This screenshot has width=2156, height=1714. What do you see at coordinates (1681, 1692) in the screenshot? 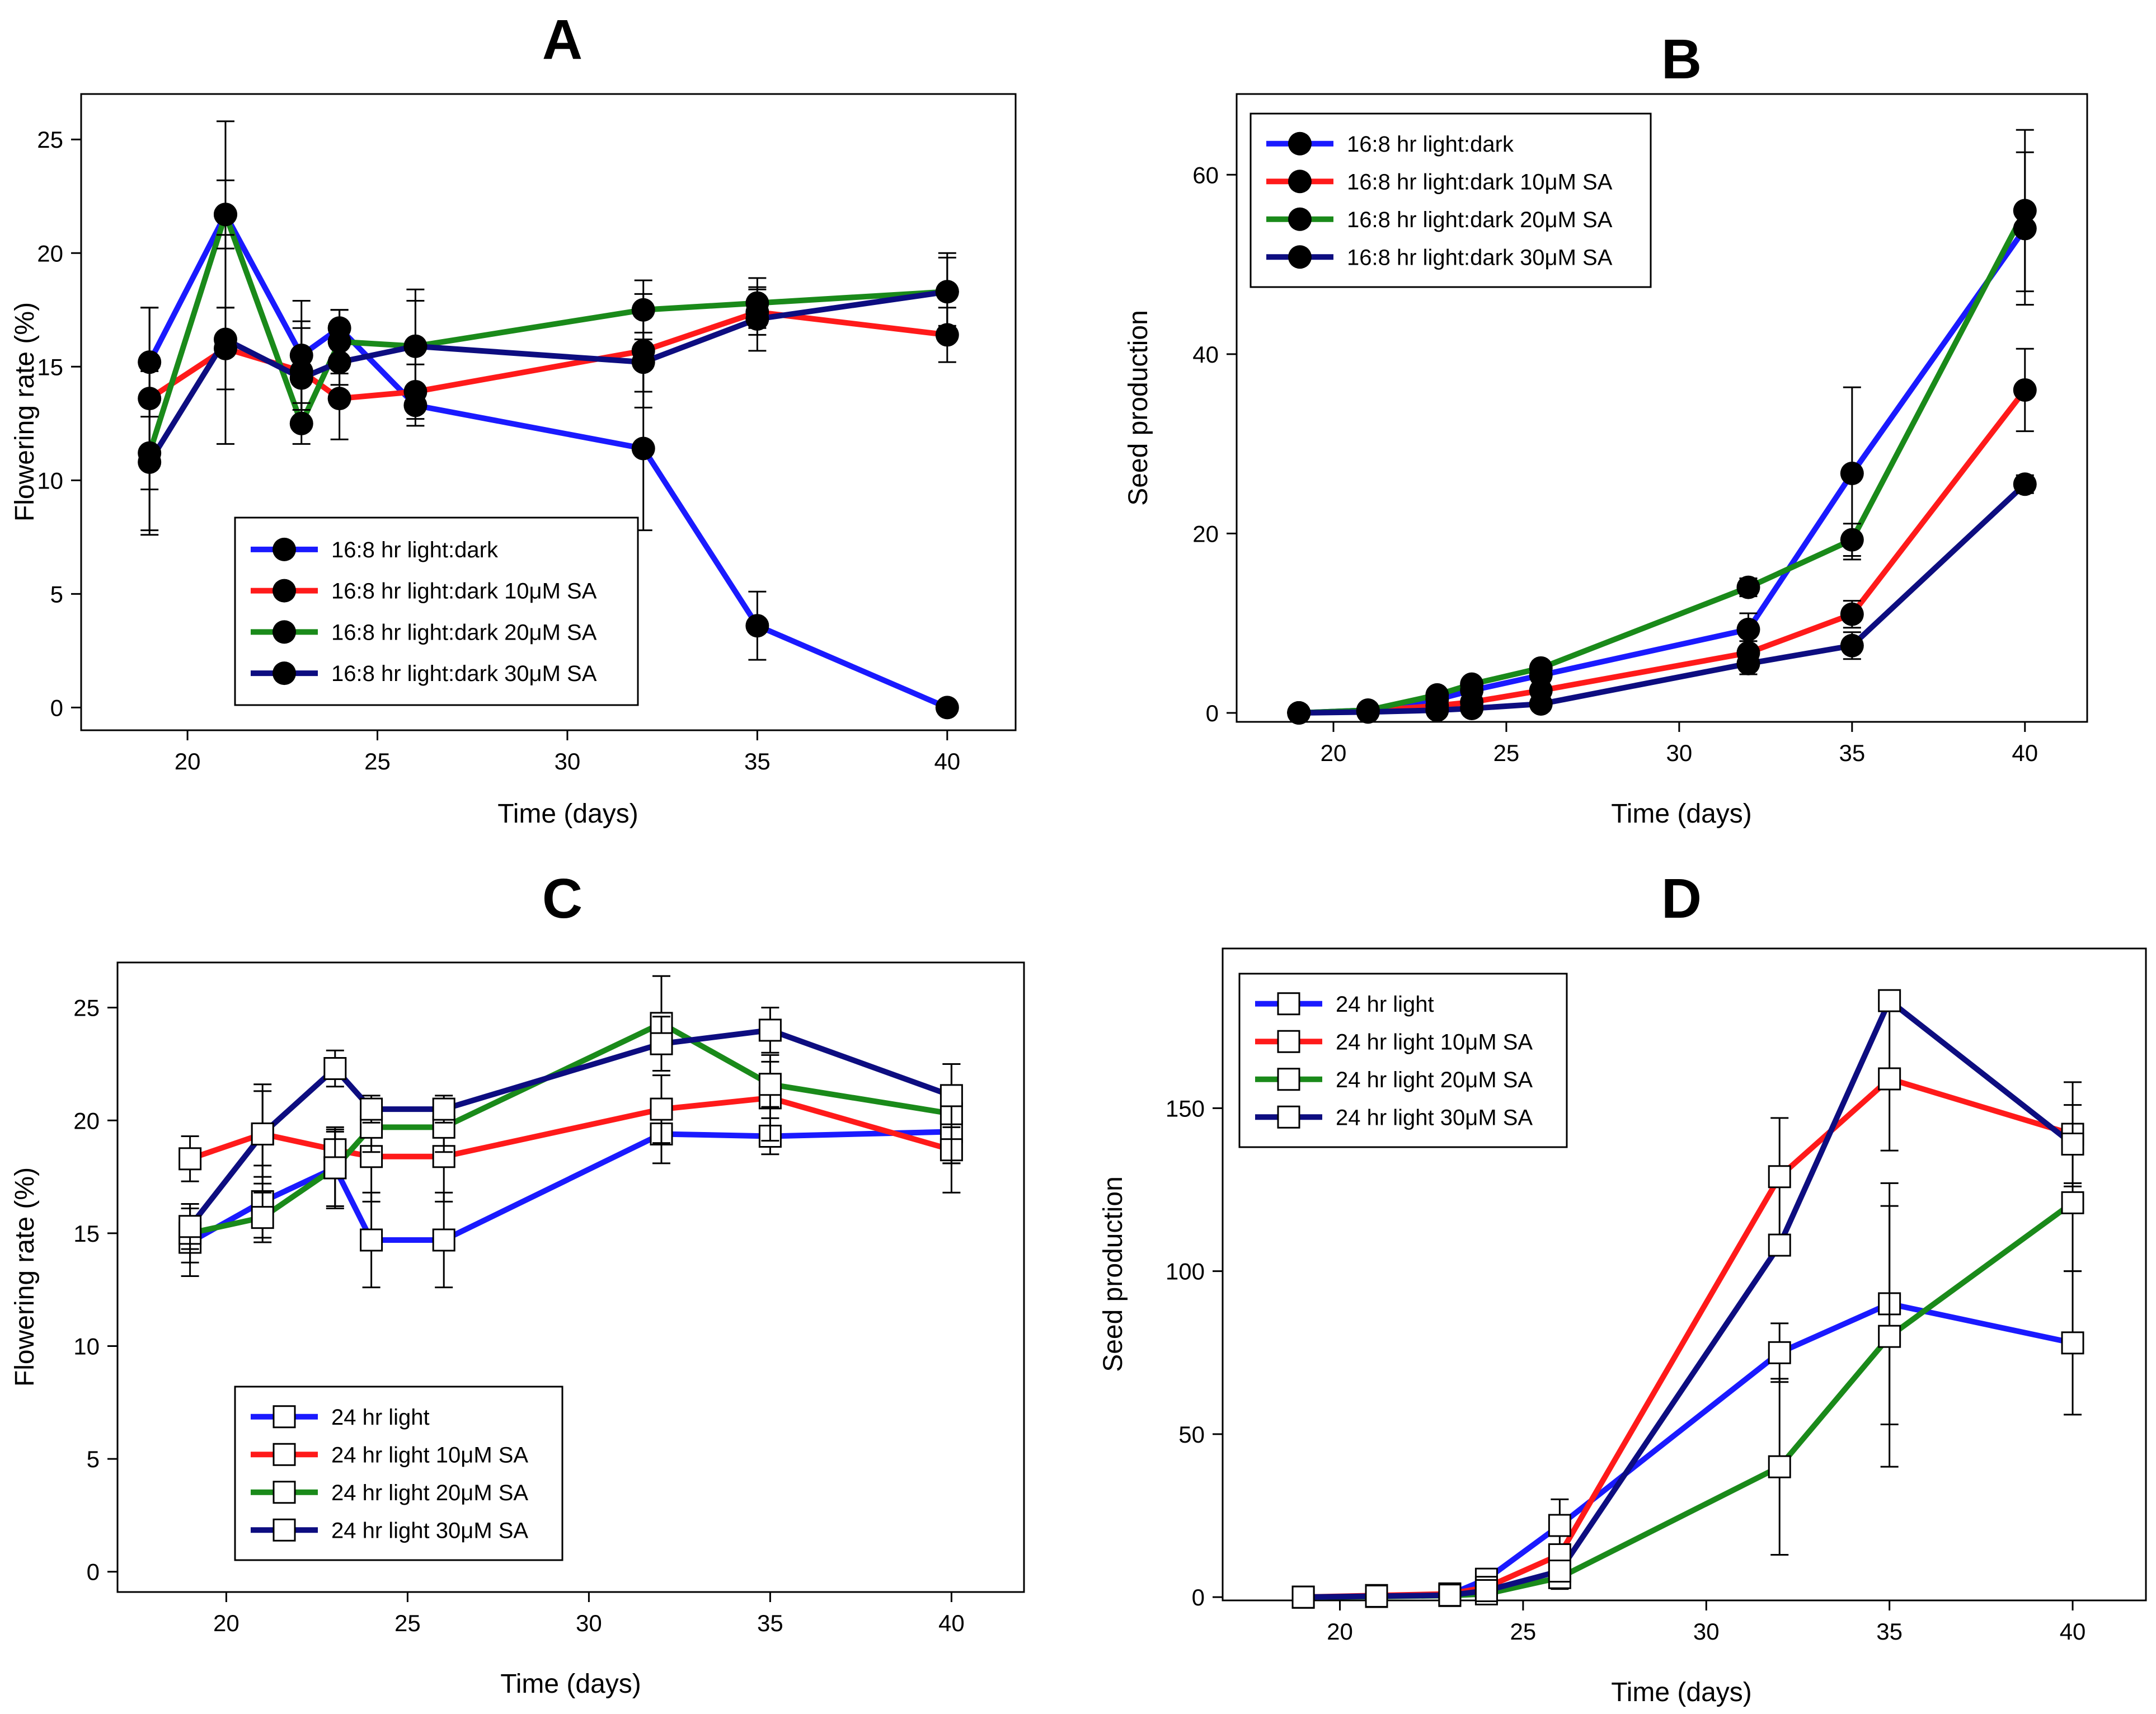
I see `x-axis-label: Time (days)` at bounding box center [1681, 1692].